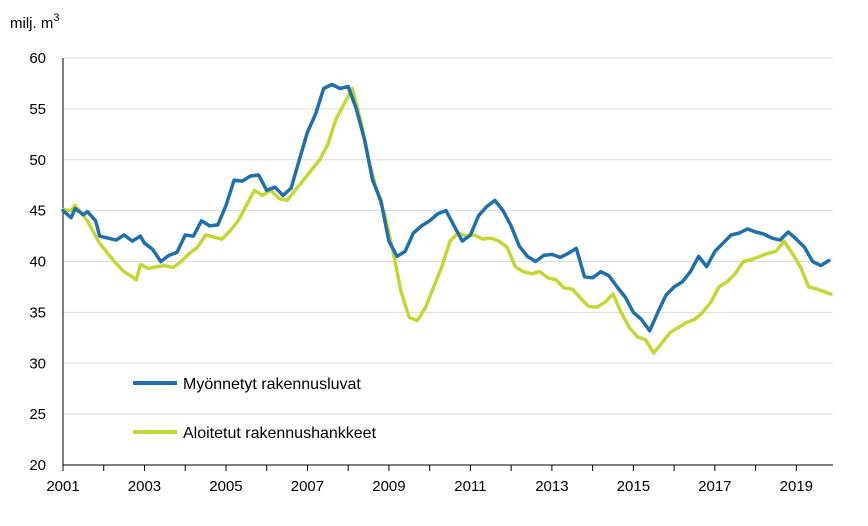 This screenshot has height=526, width=868. What do you see at coordinates (280, 433) in the screenshot?
I see `legend-label-aloitetut: Aloitetut rakennushankkeet` at bounding box center [280, 433].